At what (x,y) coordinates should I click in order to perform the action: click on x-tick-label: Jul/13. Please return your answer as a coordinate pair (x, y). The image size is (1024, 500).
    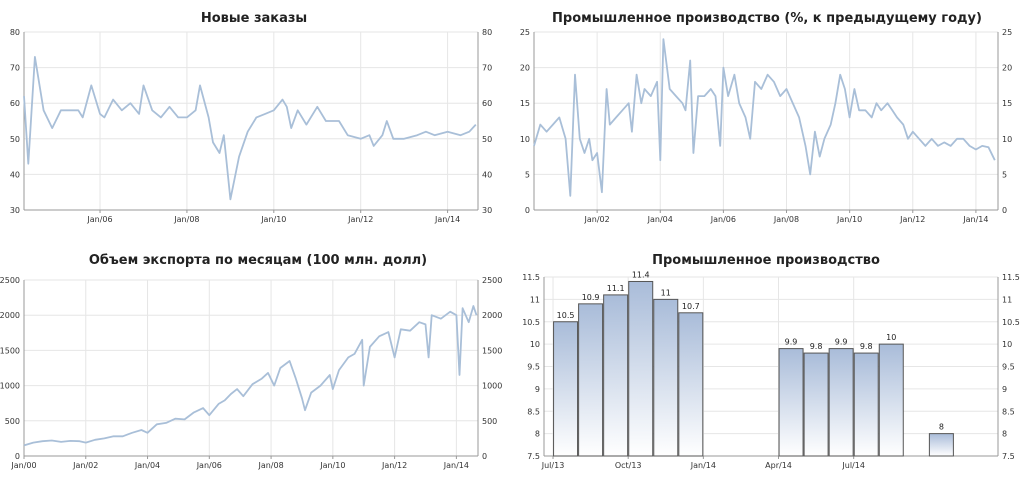
    Looking at the image, I should click on (553, 465).